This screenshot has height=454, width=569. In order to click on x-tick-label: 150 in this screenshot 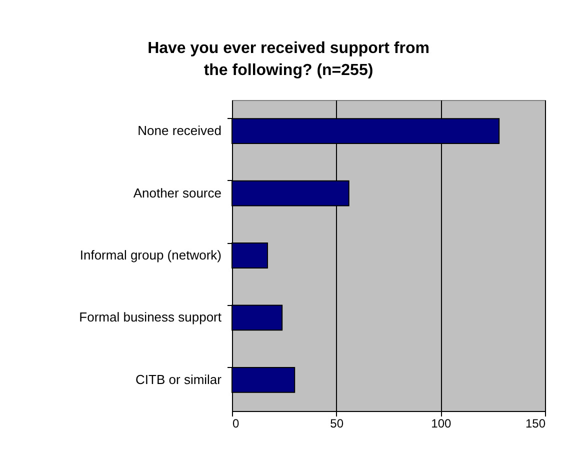, I will do `click(535, 423)`.